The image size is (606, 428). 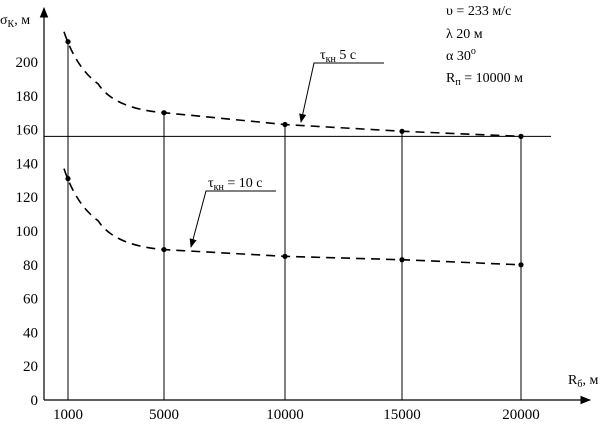 What do you see at coordinates (484, 46) in the screenshot?
I see `params-block: υ = 233 м/с λ 20 м α 30о Rп = 10000 м` at bounding box center [484, 46].